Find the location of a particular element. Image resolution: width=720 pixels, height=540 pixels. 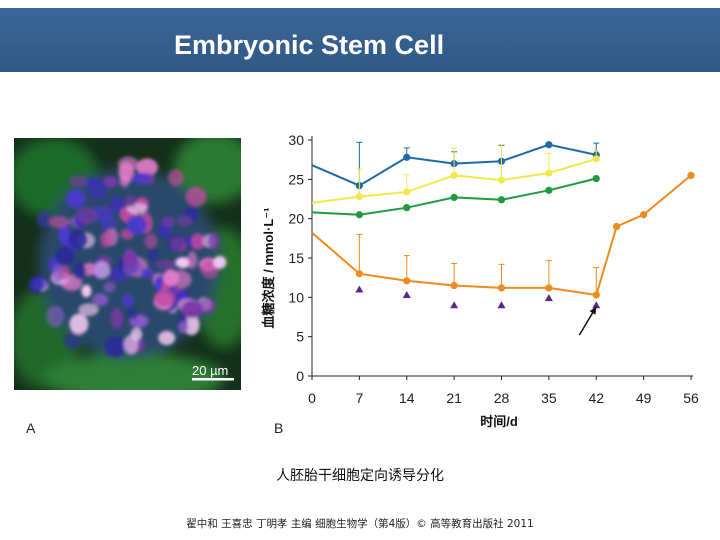

x-axis-label: 时间/d is located at coordinates (499, 421).